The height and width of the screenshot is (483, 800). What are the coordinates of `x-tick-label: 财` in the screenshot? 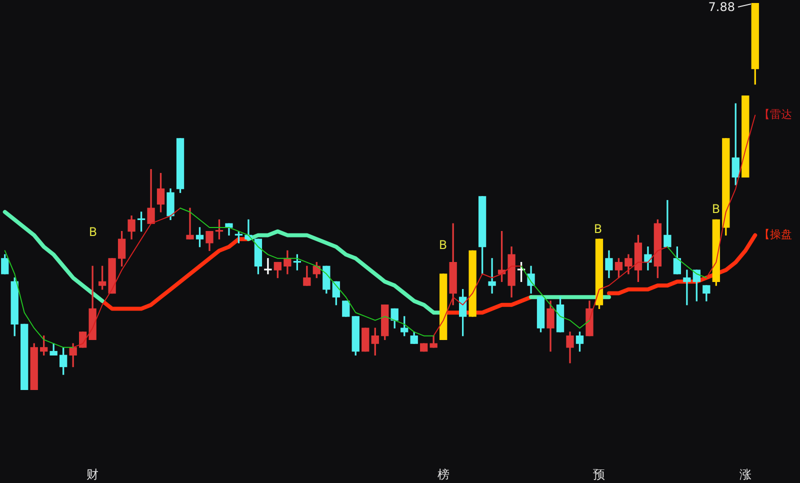 It's located at (92, 474).